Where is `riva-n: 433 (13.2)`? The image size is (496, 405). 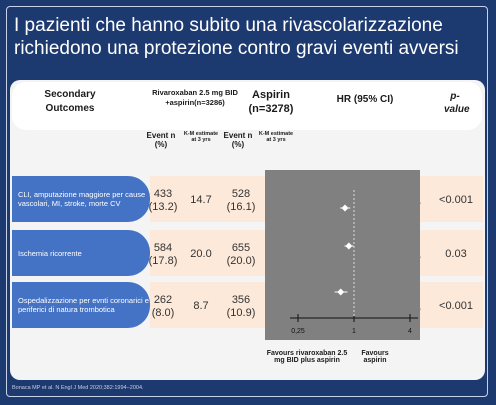 riva-n: 433 (13.2) is located at coordinates (163, 200).